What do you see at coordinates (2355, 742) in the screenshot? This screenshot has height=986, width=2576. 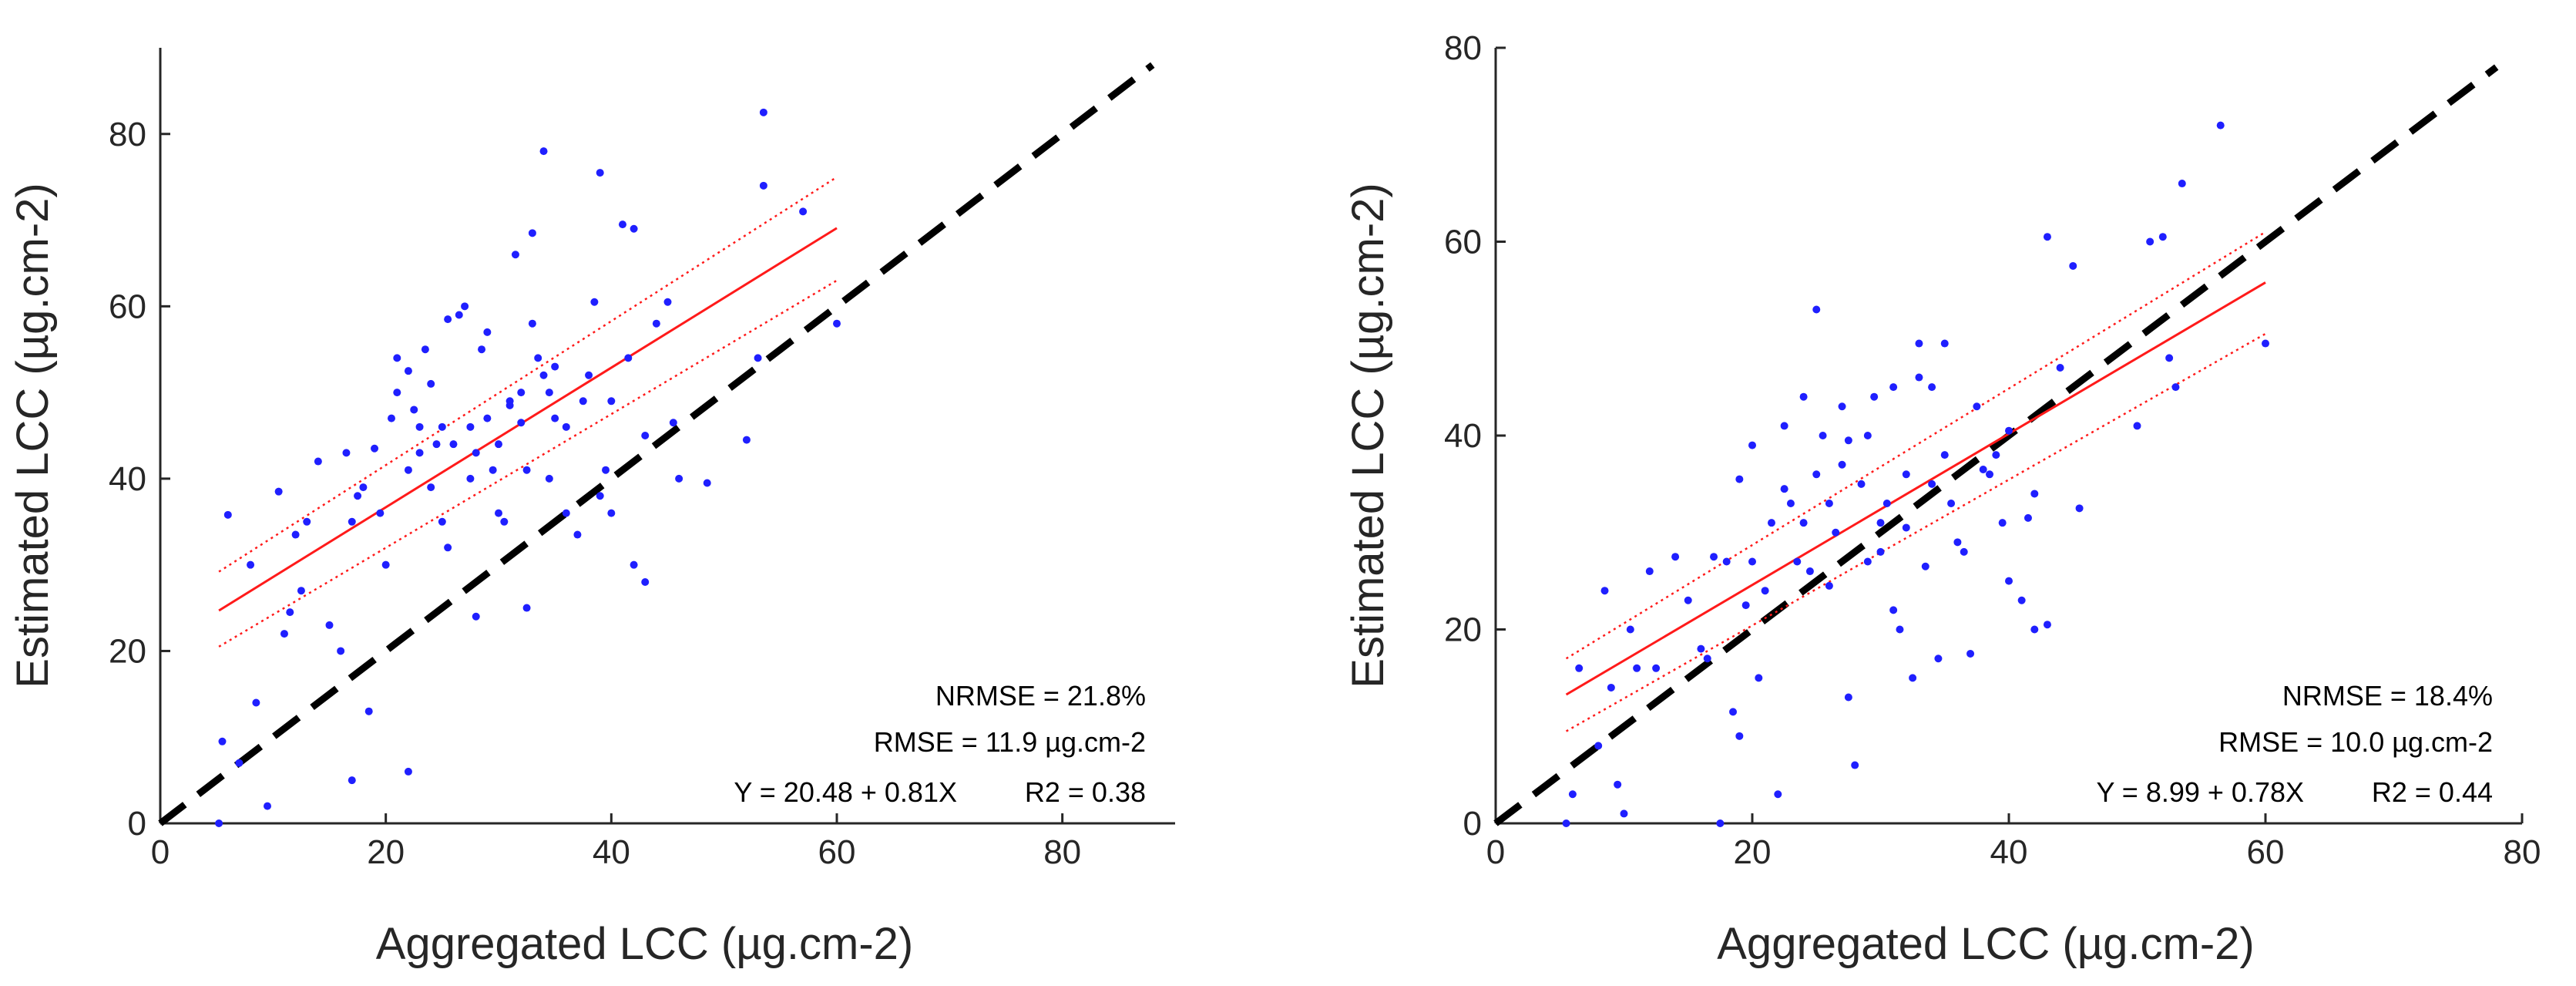 I see `chart-2-rmse-annotation: RMSE = 10.0 µg.cm-2` at bounding box center [2355, 742].